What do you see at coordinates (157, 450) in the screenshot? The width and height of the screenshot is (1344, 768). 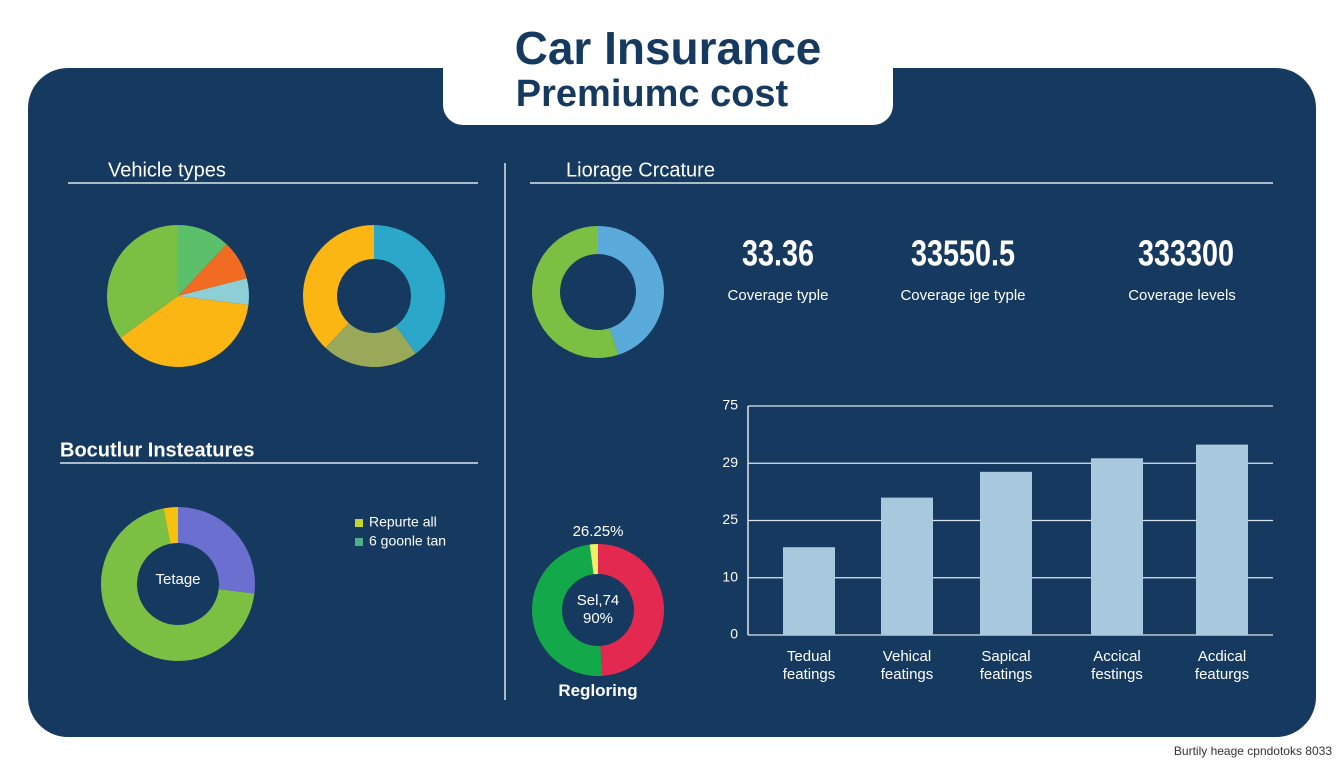 I see `section-title: Bocutlur Insteatures` at bounding box center [157, 450].